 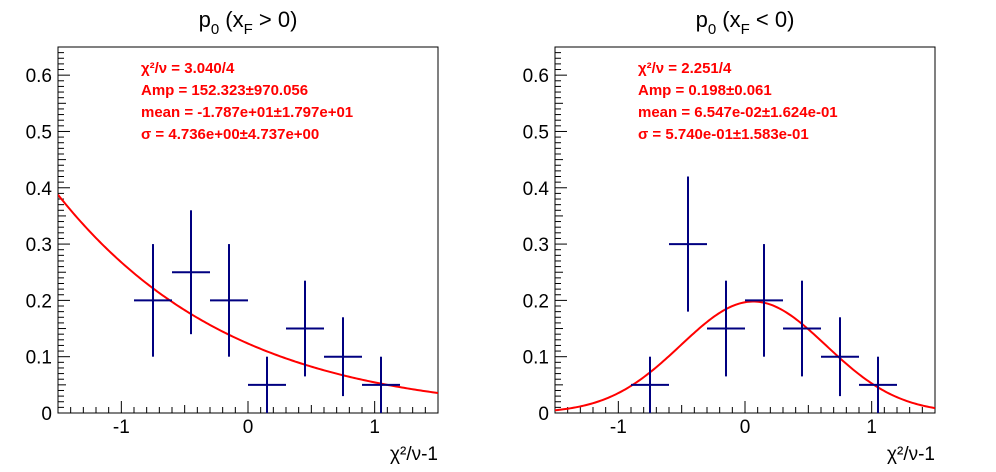 I want to click on fit-stat-line: χ²/ν = 3.040/4, so click(x=188, y=68).